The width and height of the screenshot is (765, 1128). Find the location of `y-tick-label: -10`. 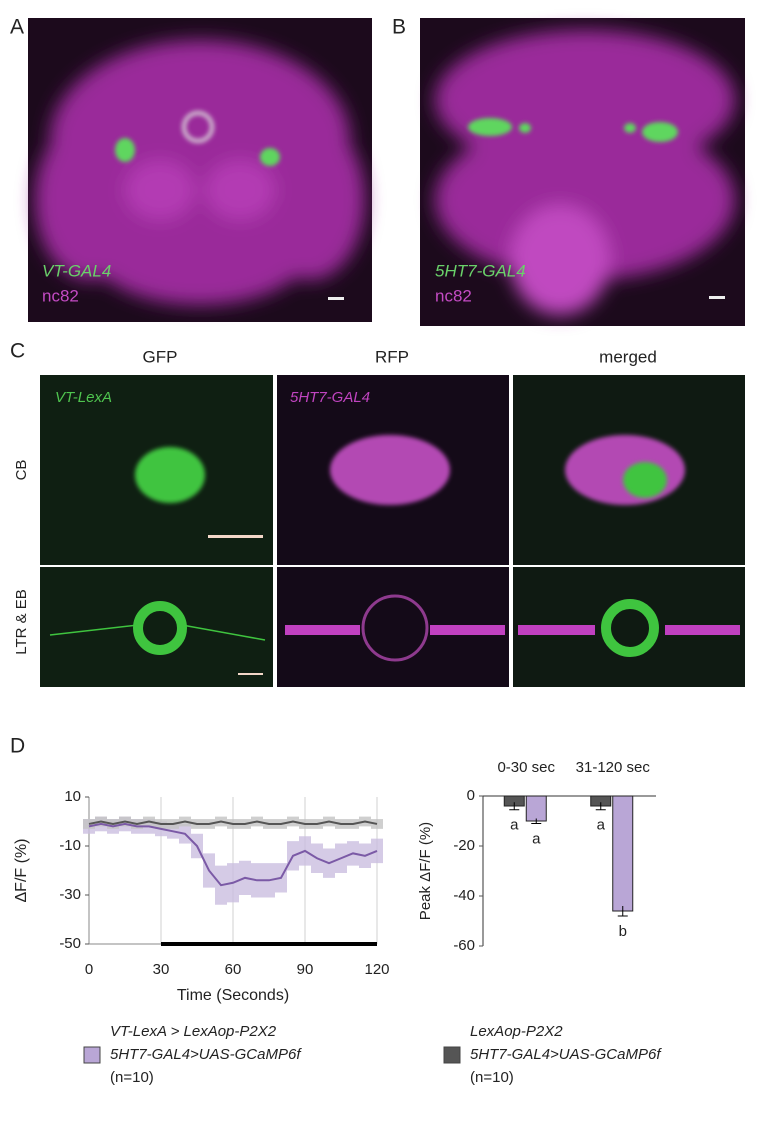

y-tick-label: -10 is located at coordinates (70, 845).